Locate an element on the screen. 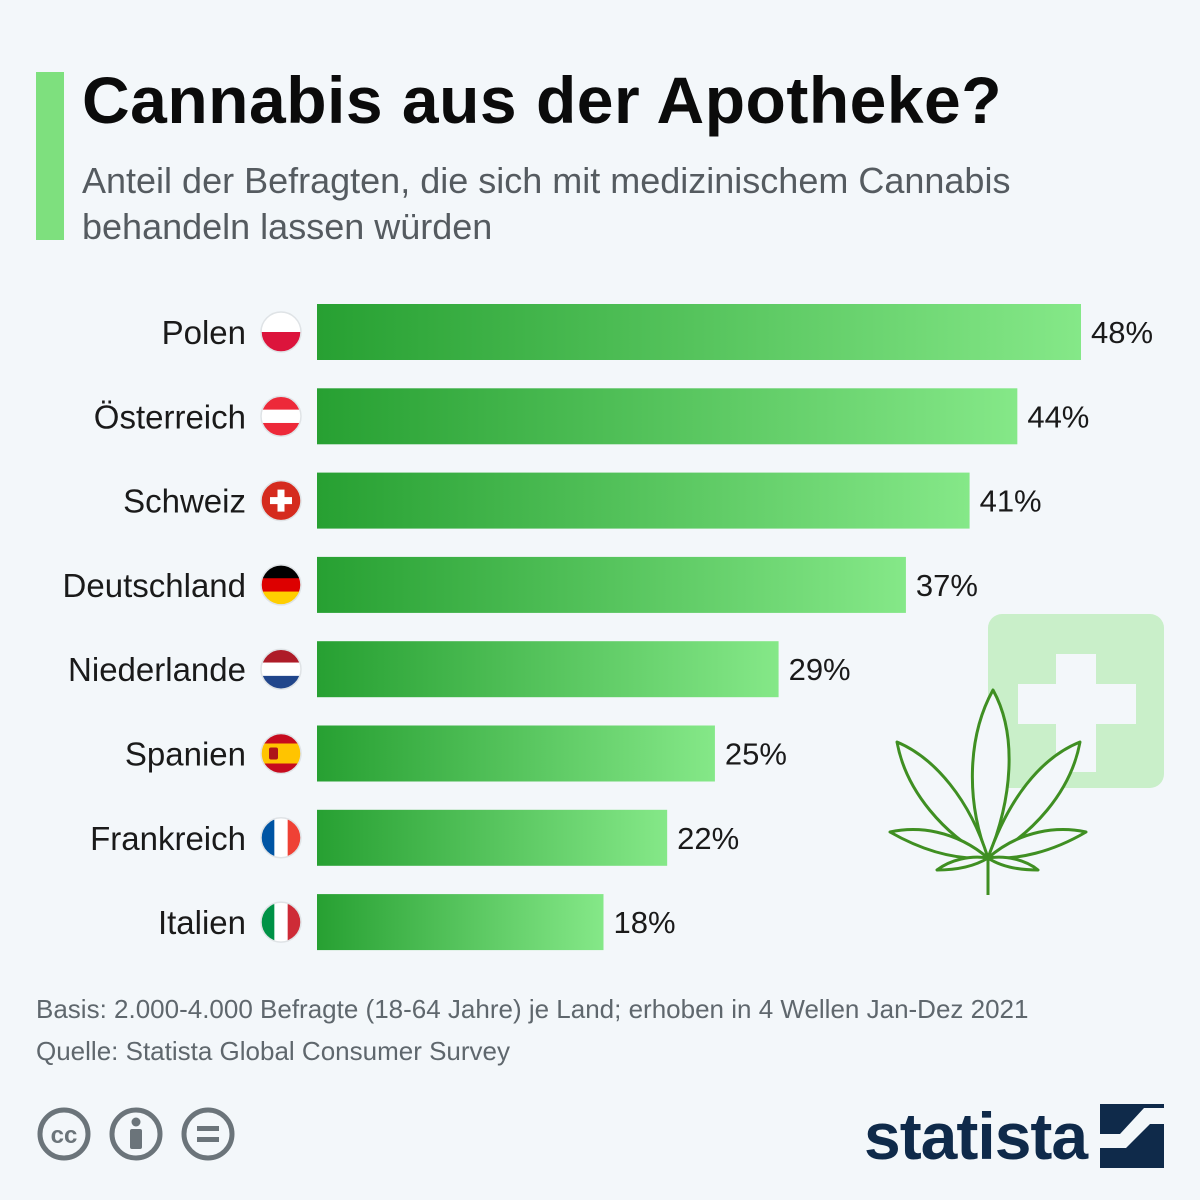  cc-icon: cc is located at coordinates (64, 1134).